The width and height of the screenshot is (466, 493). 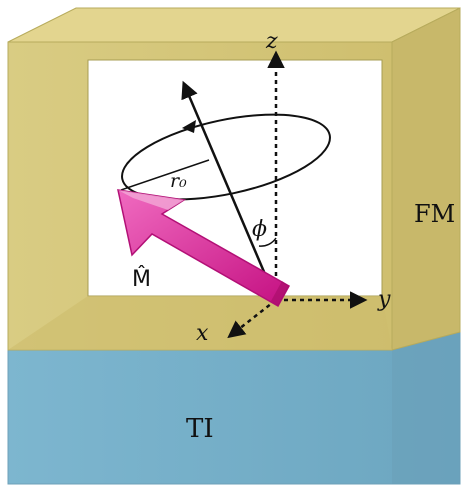 I want to click on phi-label: ϕ, so click(x=259, y=229).